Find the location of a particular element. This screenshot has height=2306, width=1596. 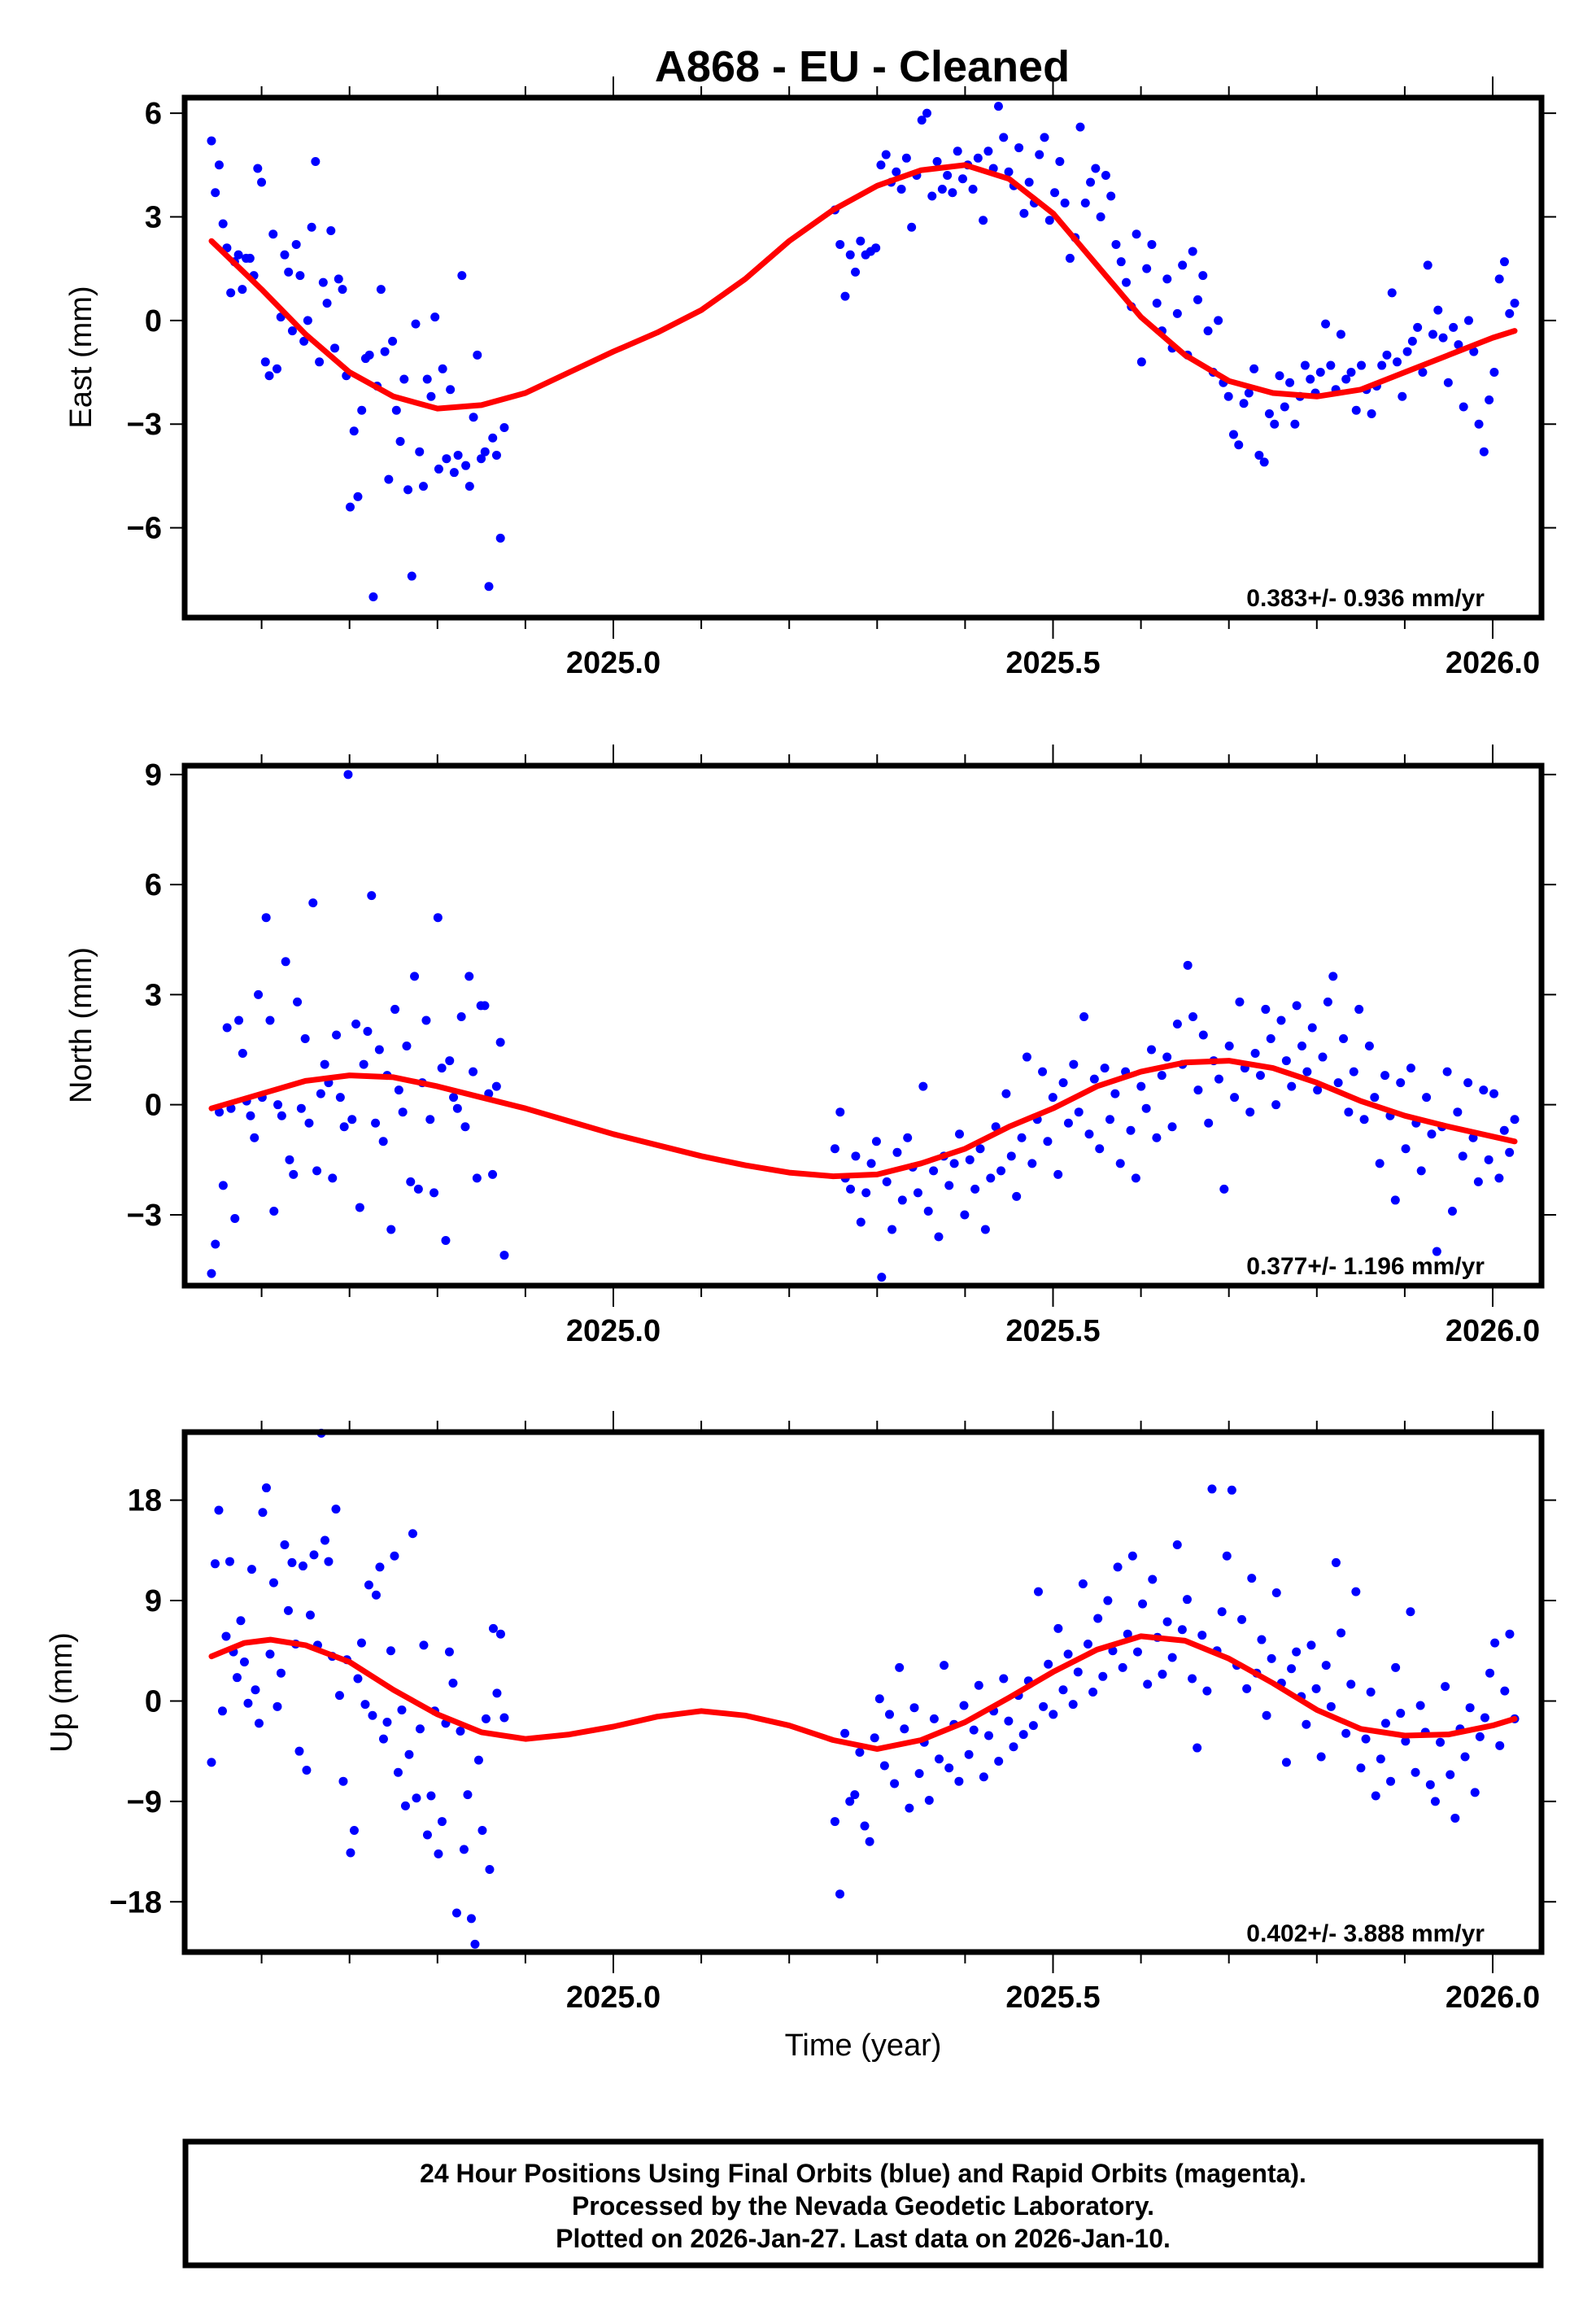

north-x-tick-label: 2025.0 is located at coordinates (613, 1331).